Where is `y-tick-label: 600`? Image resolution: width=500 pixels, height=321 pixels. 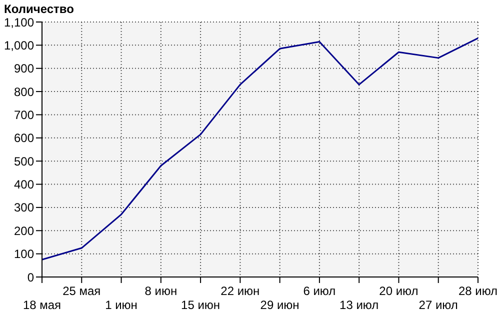
y-tick-label: 600 is located at coordinates (24, 138).